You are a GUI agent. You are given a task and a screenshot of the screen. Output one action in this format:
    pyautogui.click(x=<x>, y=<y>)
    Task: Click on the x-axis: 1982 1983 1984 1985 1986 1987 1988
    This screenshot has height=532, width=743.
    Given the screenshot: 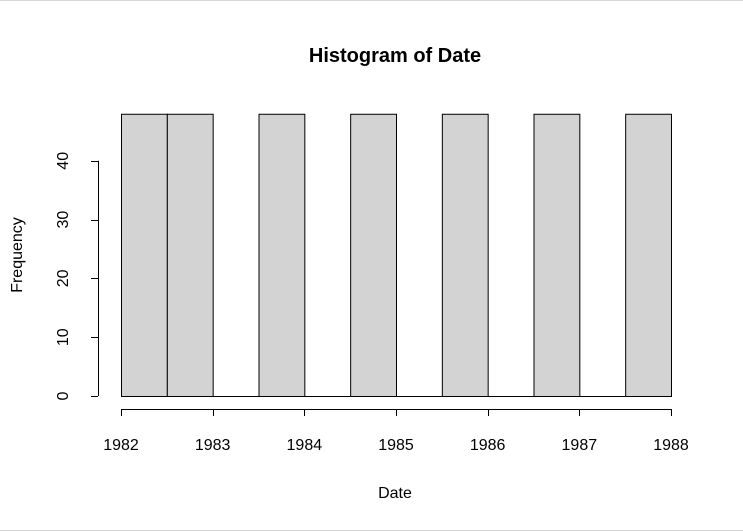 What is the action you would take?
    pyautogui.click(x=396, y=431)
    